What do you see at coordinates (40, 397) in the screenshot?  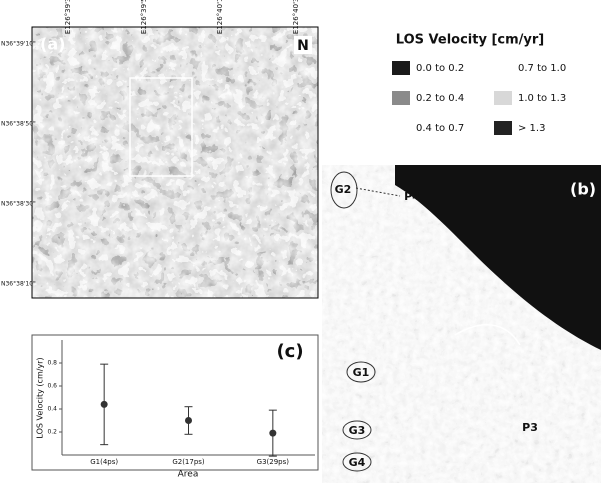 I see `y-axis-label: LOS Velocity (cm/yr)` at bounding box center [40, 397].